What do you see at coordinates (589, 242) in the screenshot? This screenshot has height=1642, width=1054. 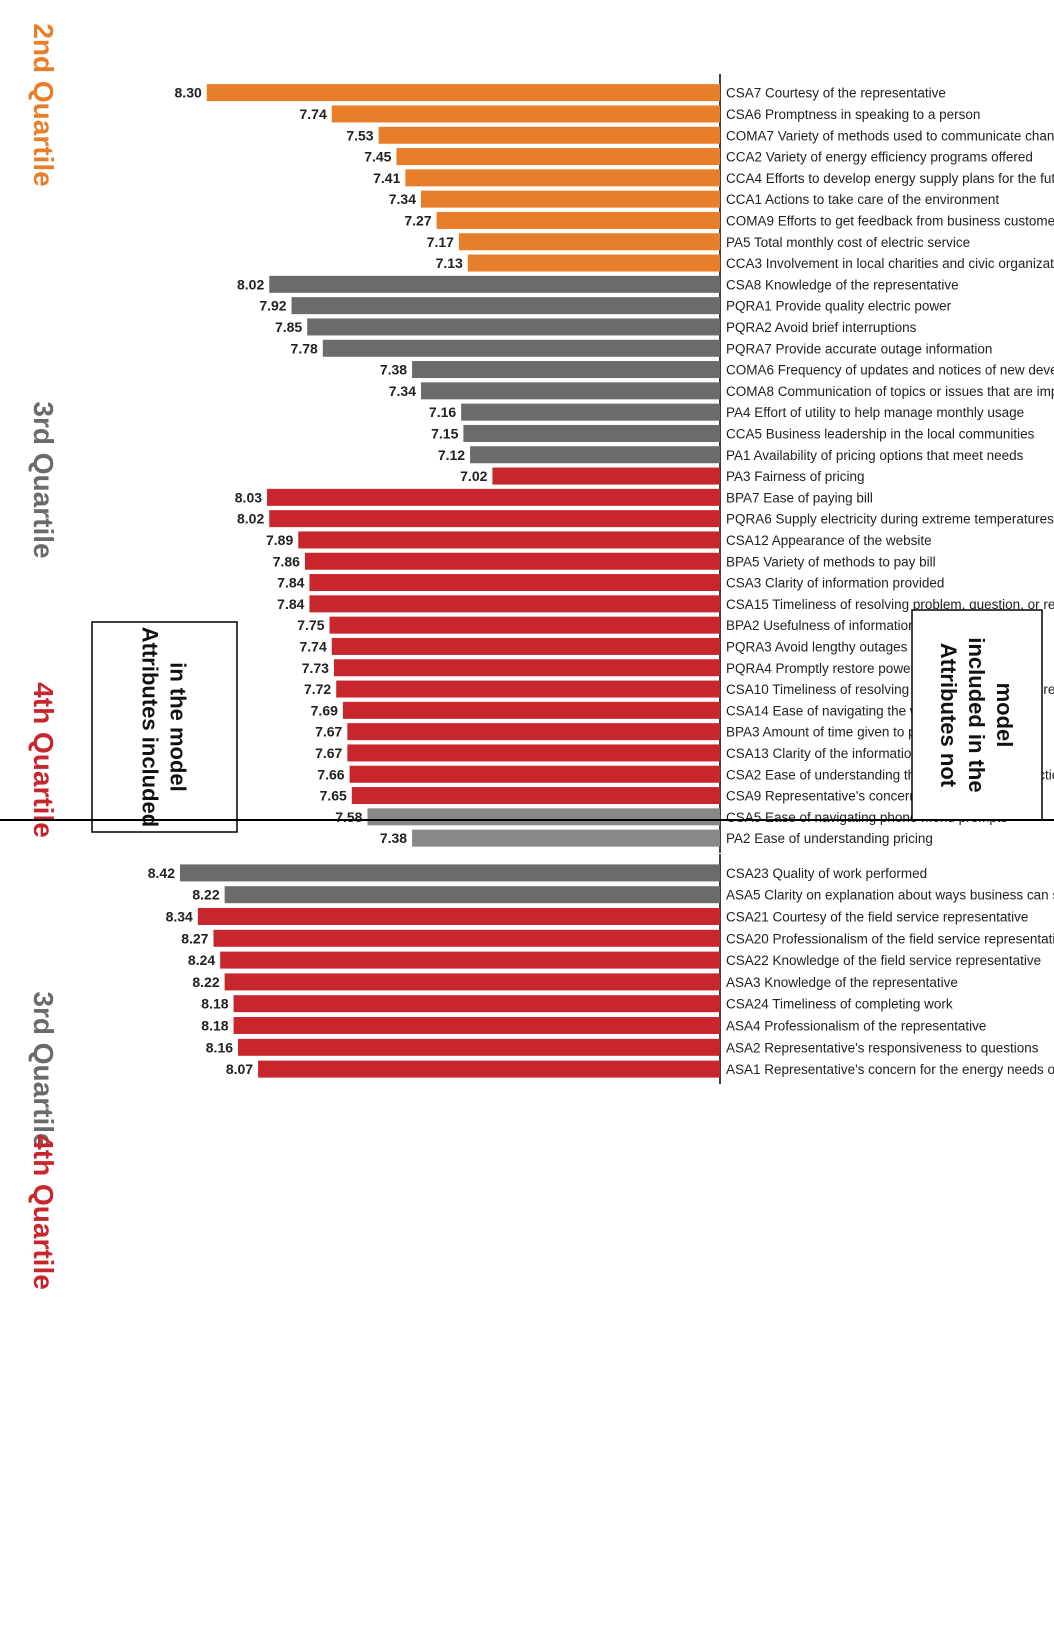 I see `bar-pa5` at bounding box center [589, 242].